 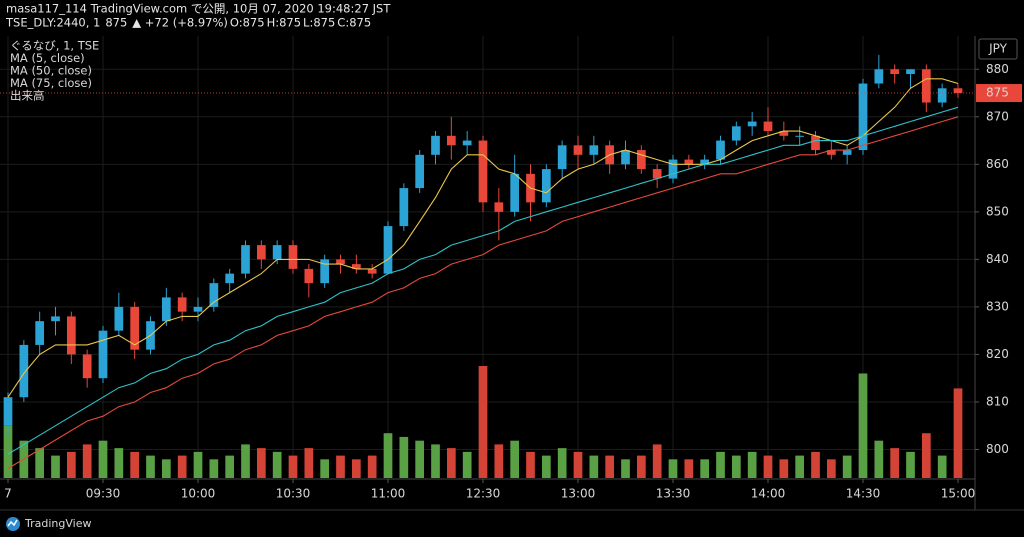 What do you see at coordinates (103, 494) in the screenshot?
I see `x-tick-label: 09:30` at bounding box center [103, 494].